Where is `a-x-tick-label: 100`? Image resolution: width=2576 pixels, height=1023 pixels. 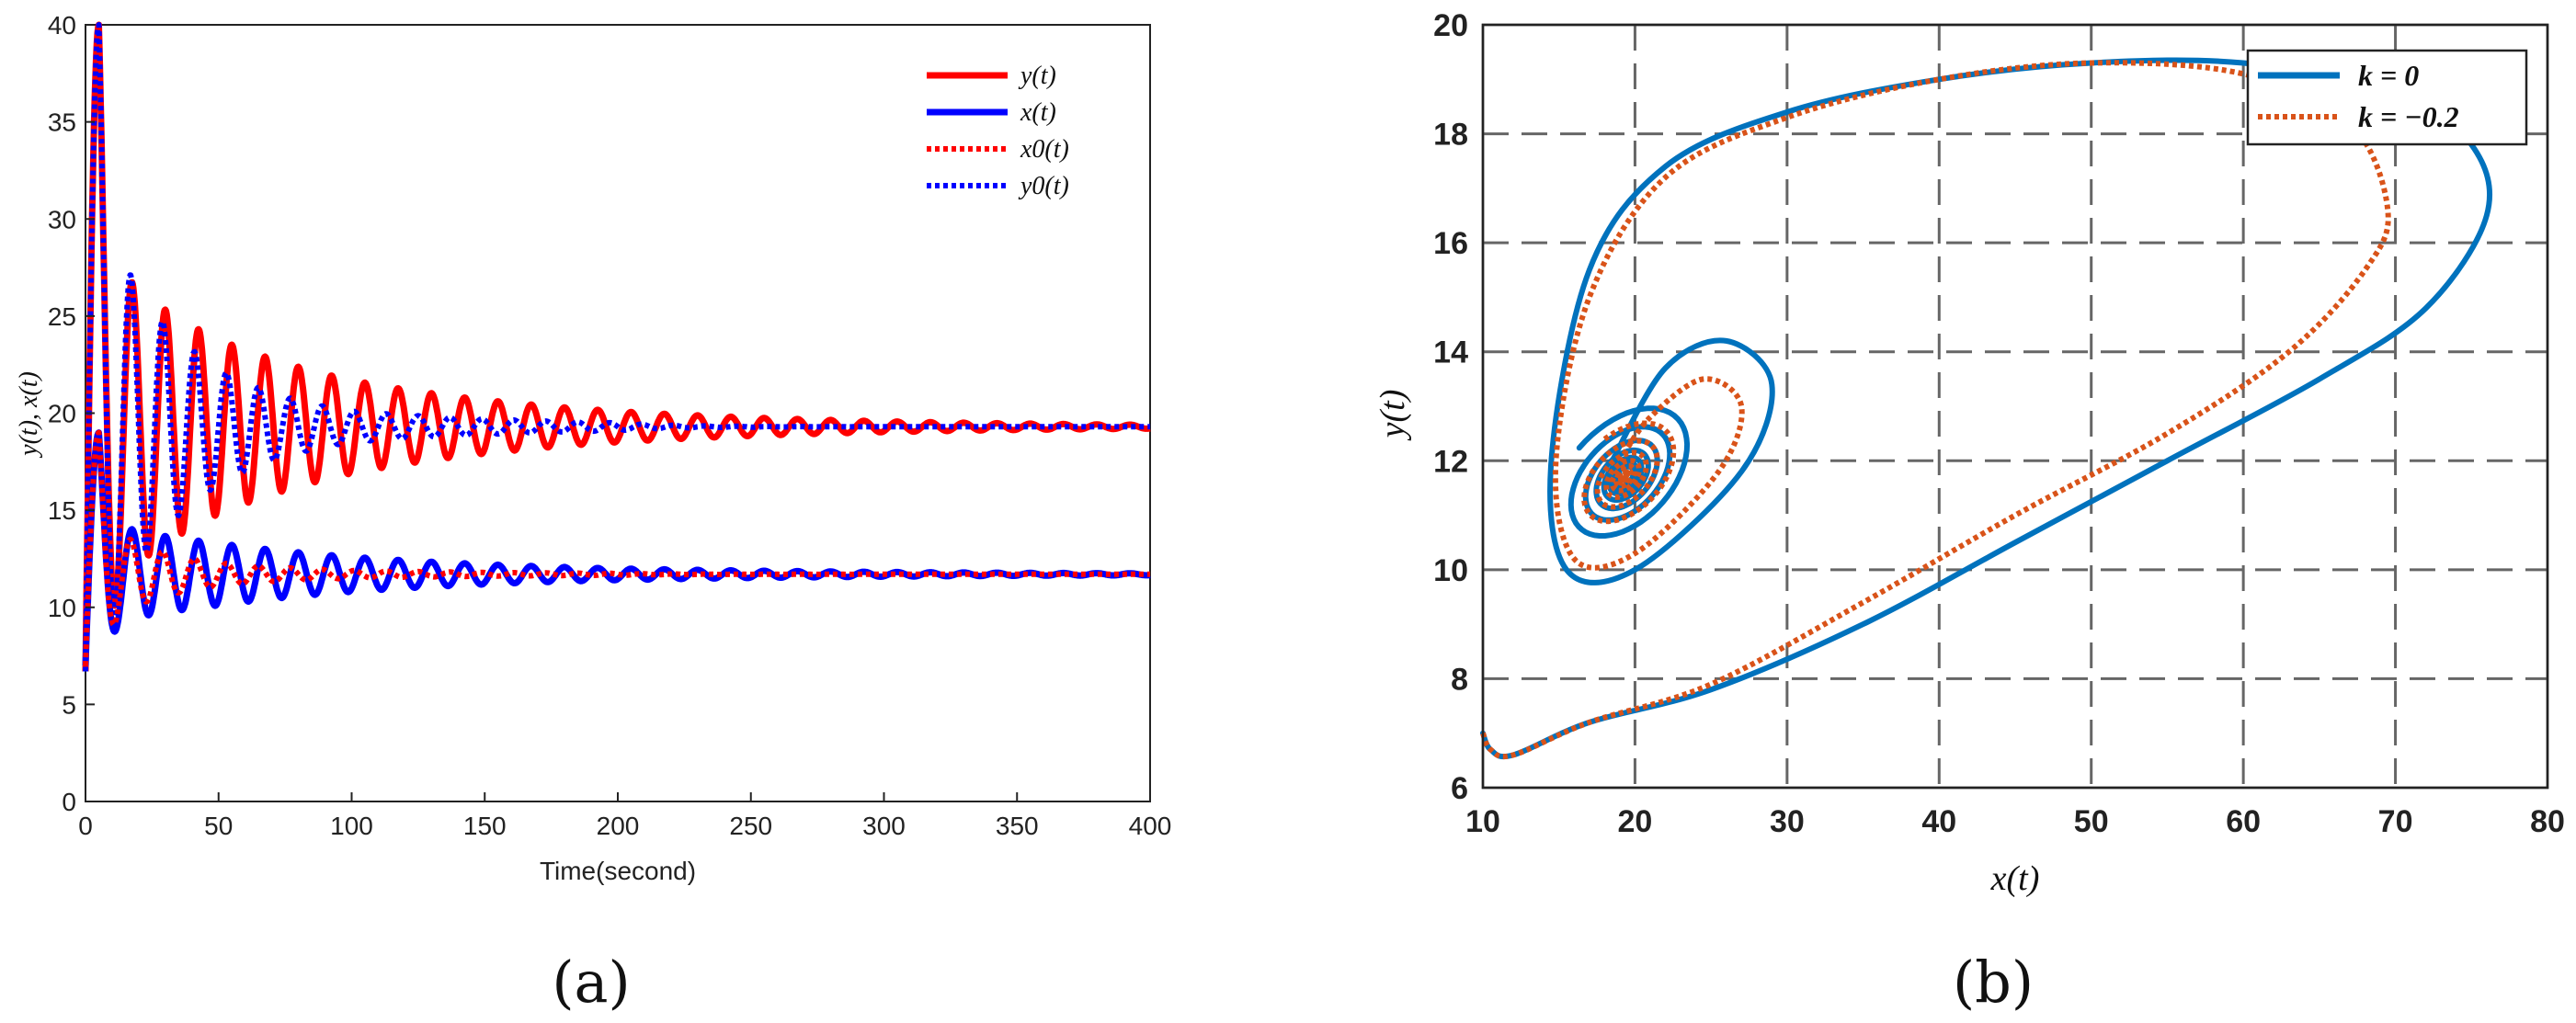 a-x-tick-label: 100 is located at coordinates (351, 826).